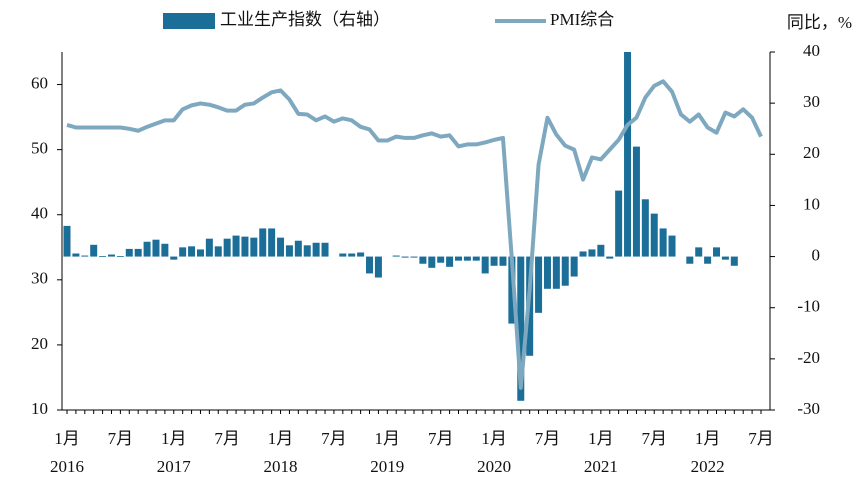  I want to click on legend-line-label: PMI综合, so click(582, 19).